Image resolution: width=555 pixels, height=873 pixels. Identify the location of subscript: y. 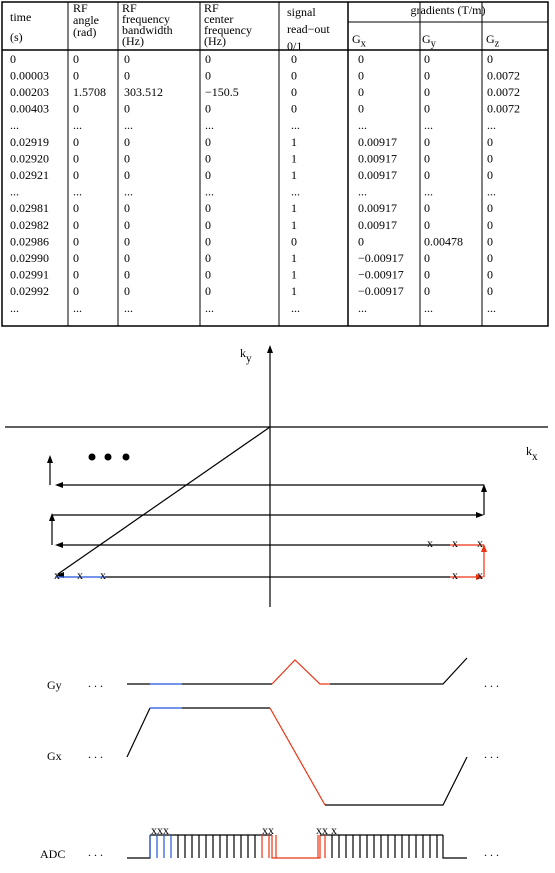
(249, 358).